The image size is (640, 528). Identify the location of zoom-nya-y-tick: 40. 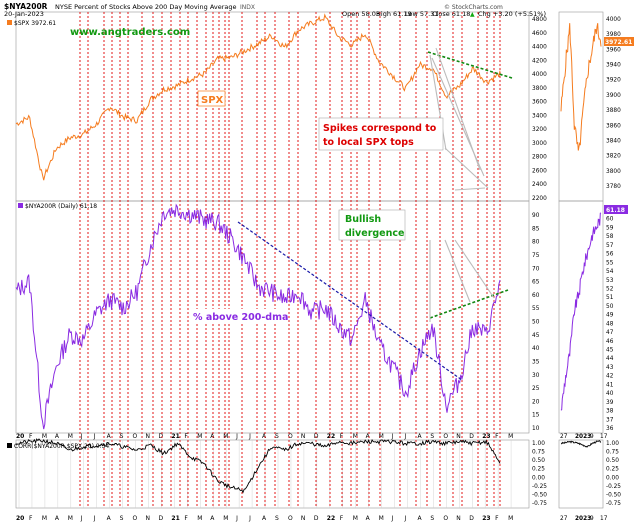
(610, 394).